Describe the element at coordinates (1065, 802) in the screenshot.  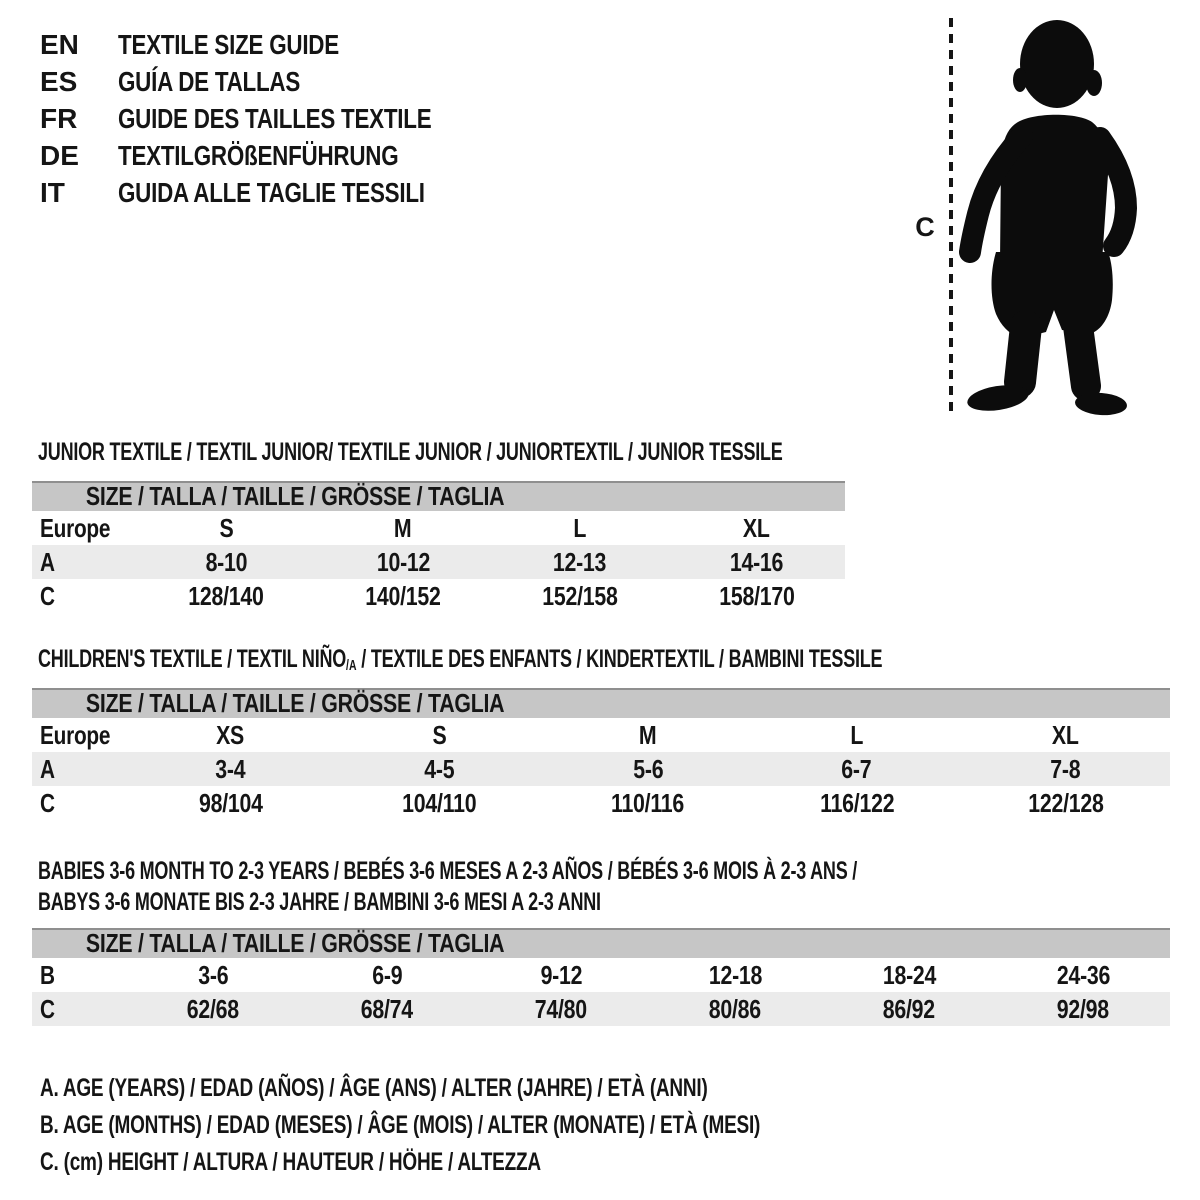
I see `size-cell: 122/128` at that location.